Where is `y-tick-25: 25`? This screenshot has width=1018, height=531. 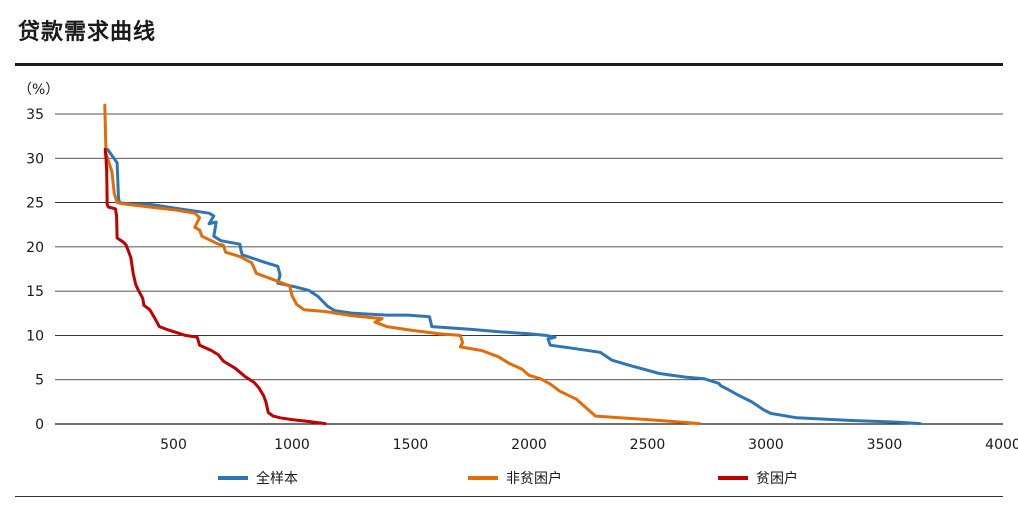
y-tick-25: 25 is located at coordinates (35, 204).